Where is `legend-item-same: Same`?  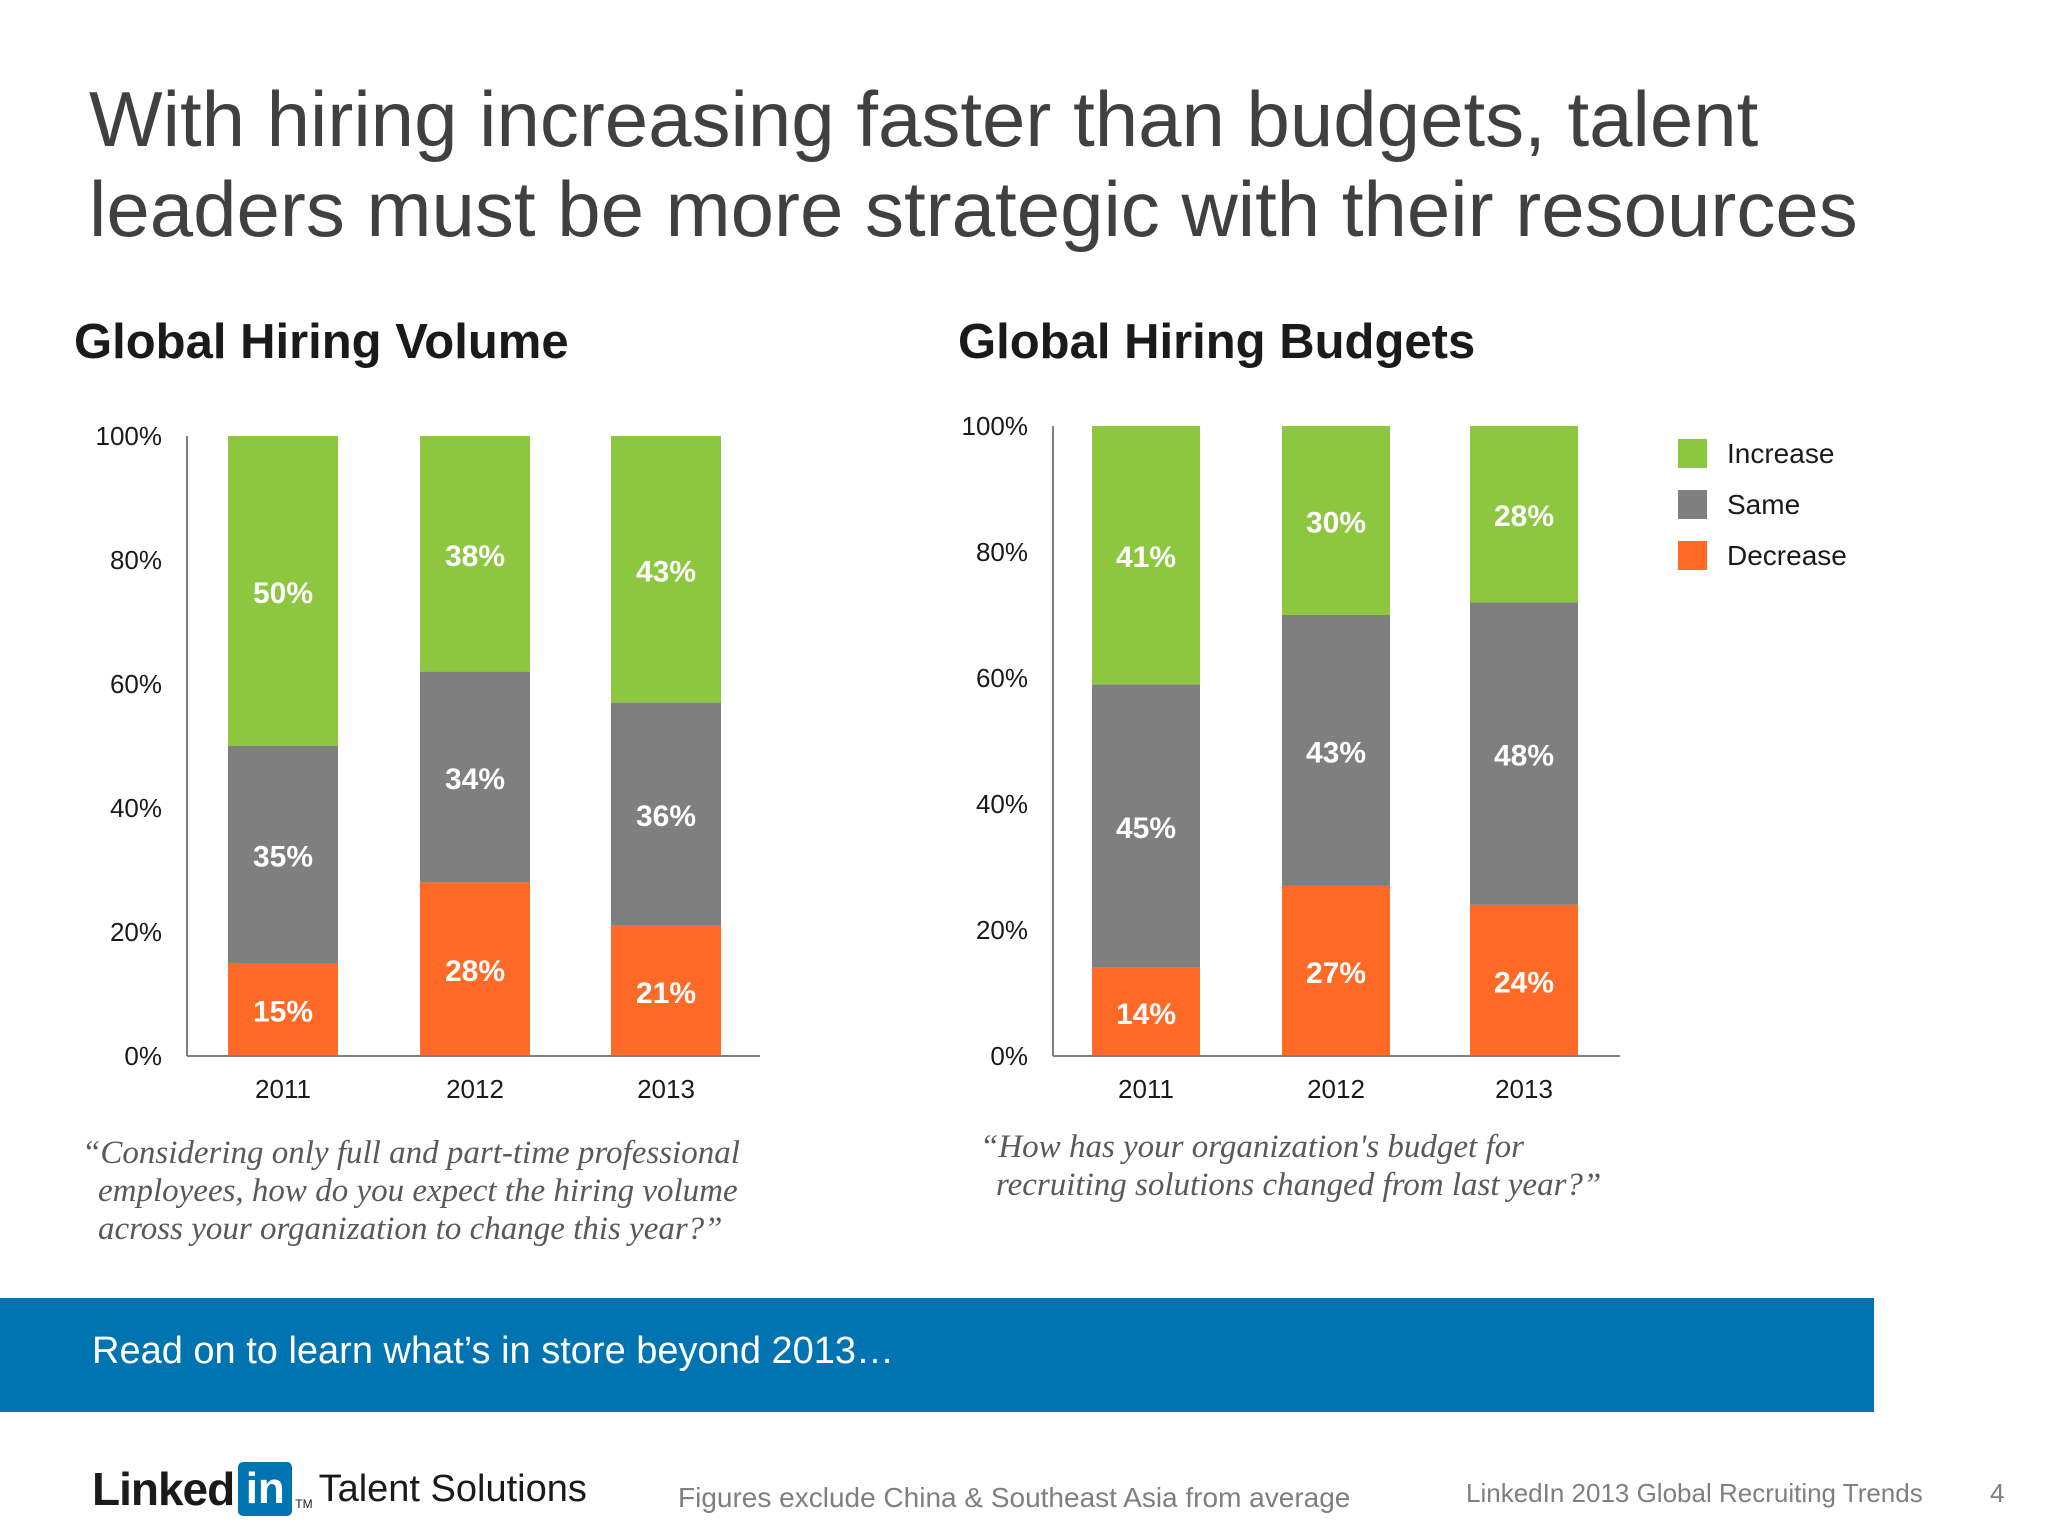 legend-item-same: Same is located at coordinates (1762, 504).